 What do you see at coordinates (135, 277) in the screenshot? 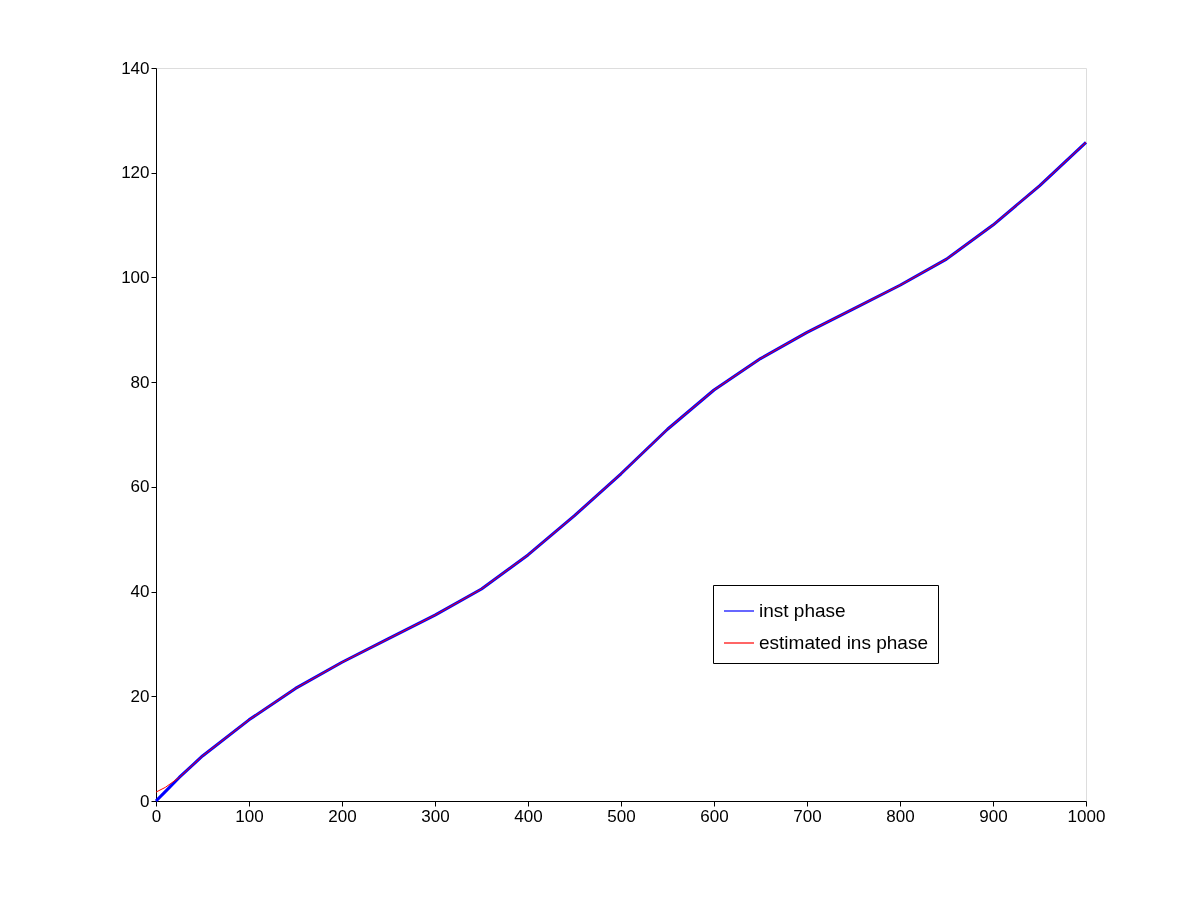
I see `y-tick-label: 100` at bounding box center [135, 277].